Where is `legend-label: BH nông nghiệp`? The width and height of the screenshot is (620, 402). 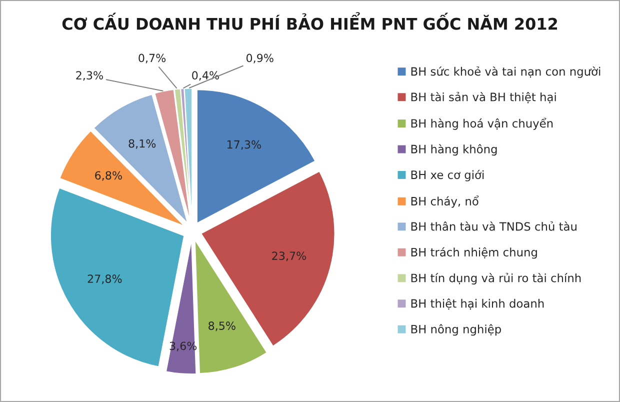
legend-label: BH nông nghiệp is located at coordinates (456, 330).